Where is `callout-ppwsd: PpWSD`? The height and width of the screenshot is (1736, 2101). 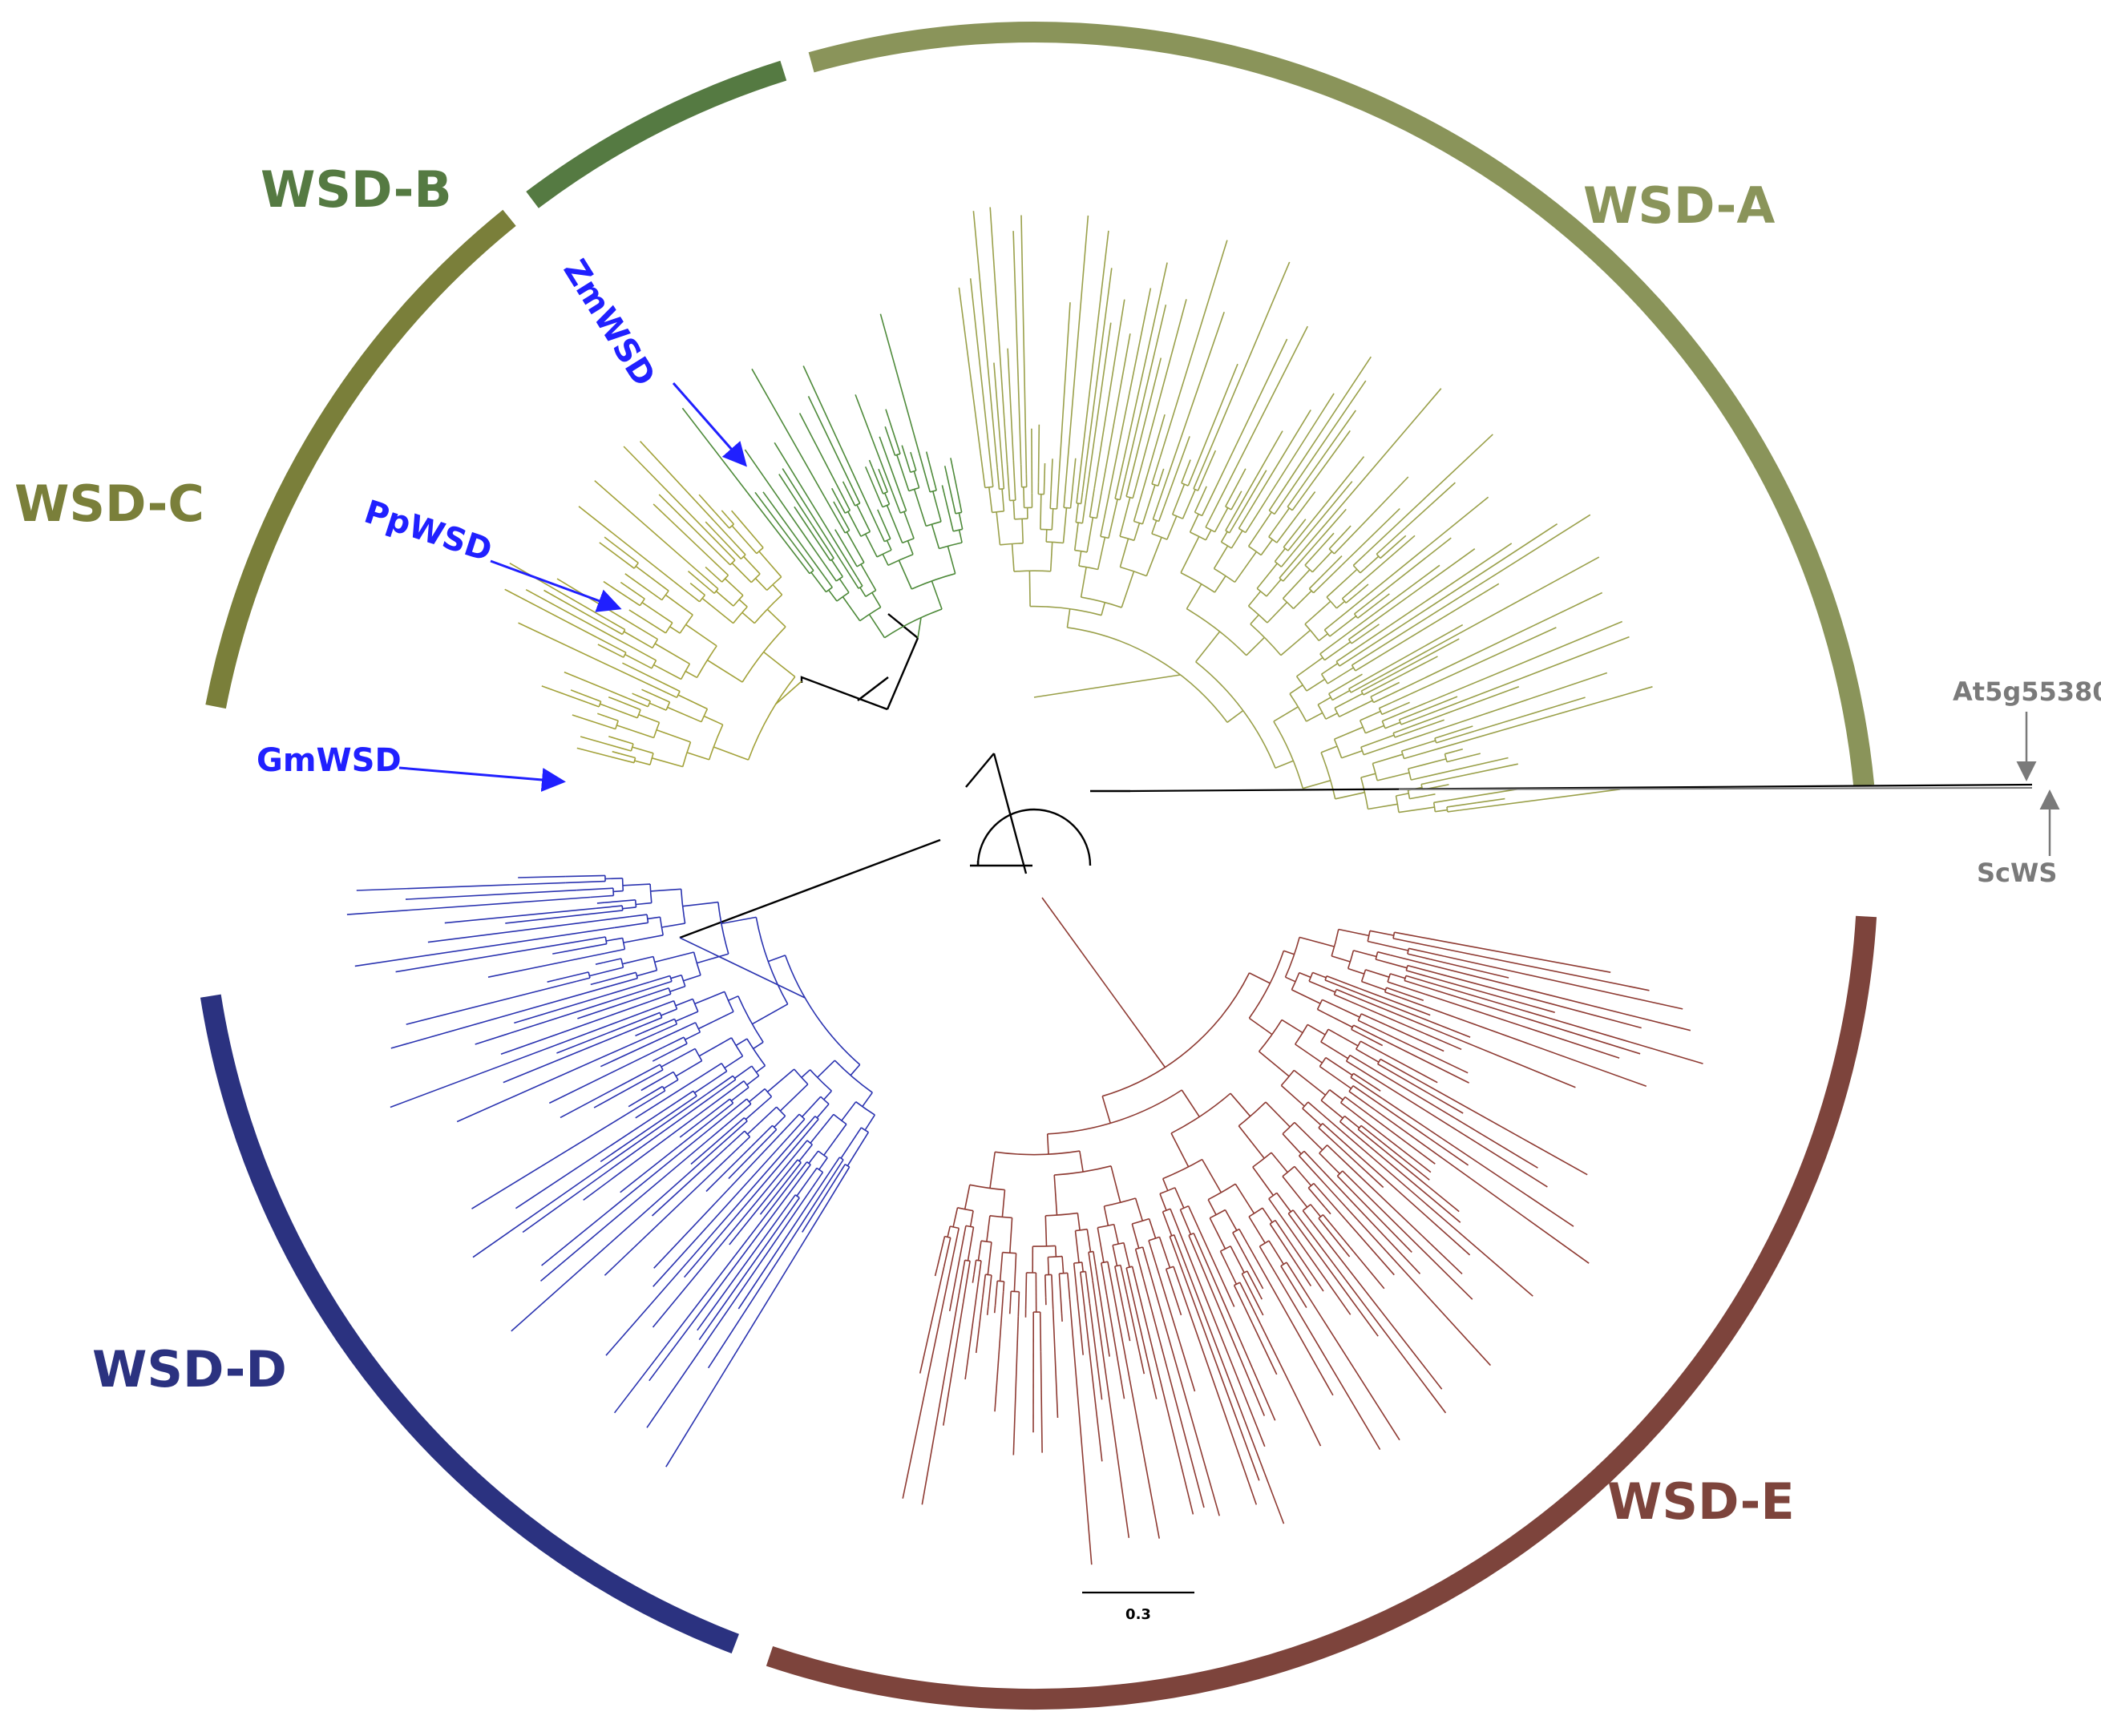
callout-ppwsd: PpWSD is located at coordinates (491, 553).